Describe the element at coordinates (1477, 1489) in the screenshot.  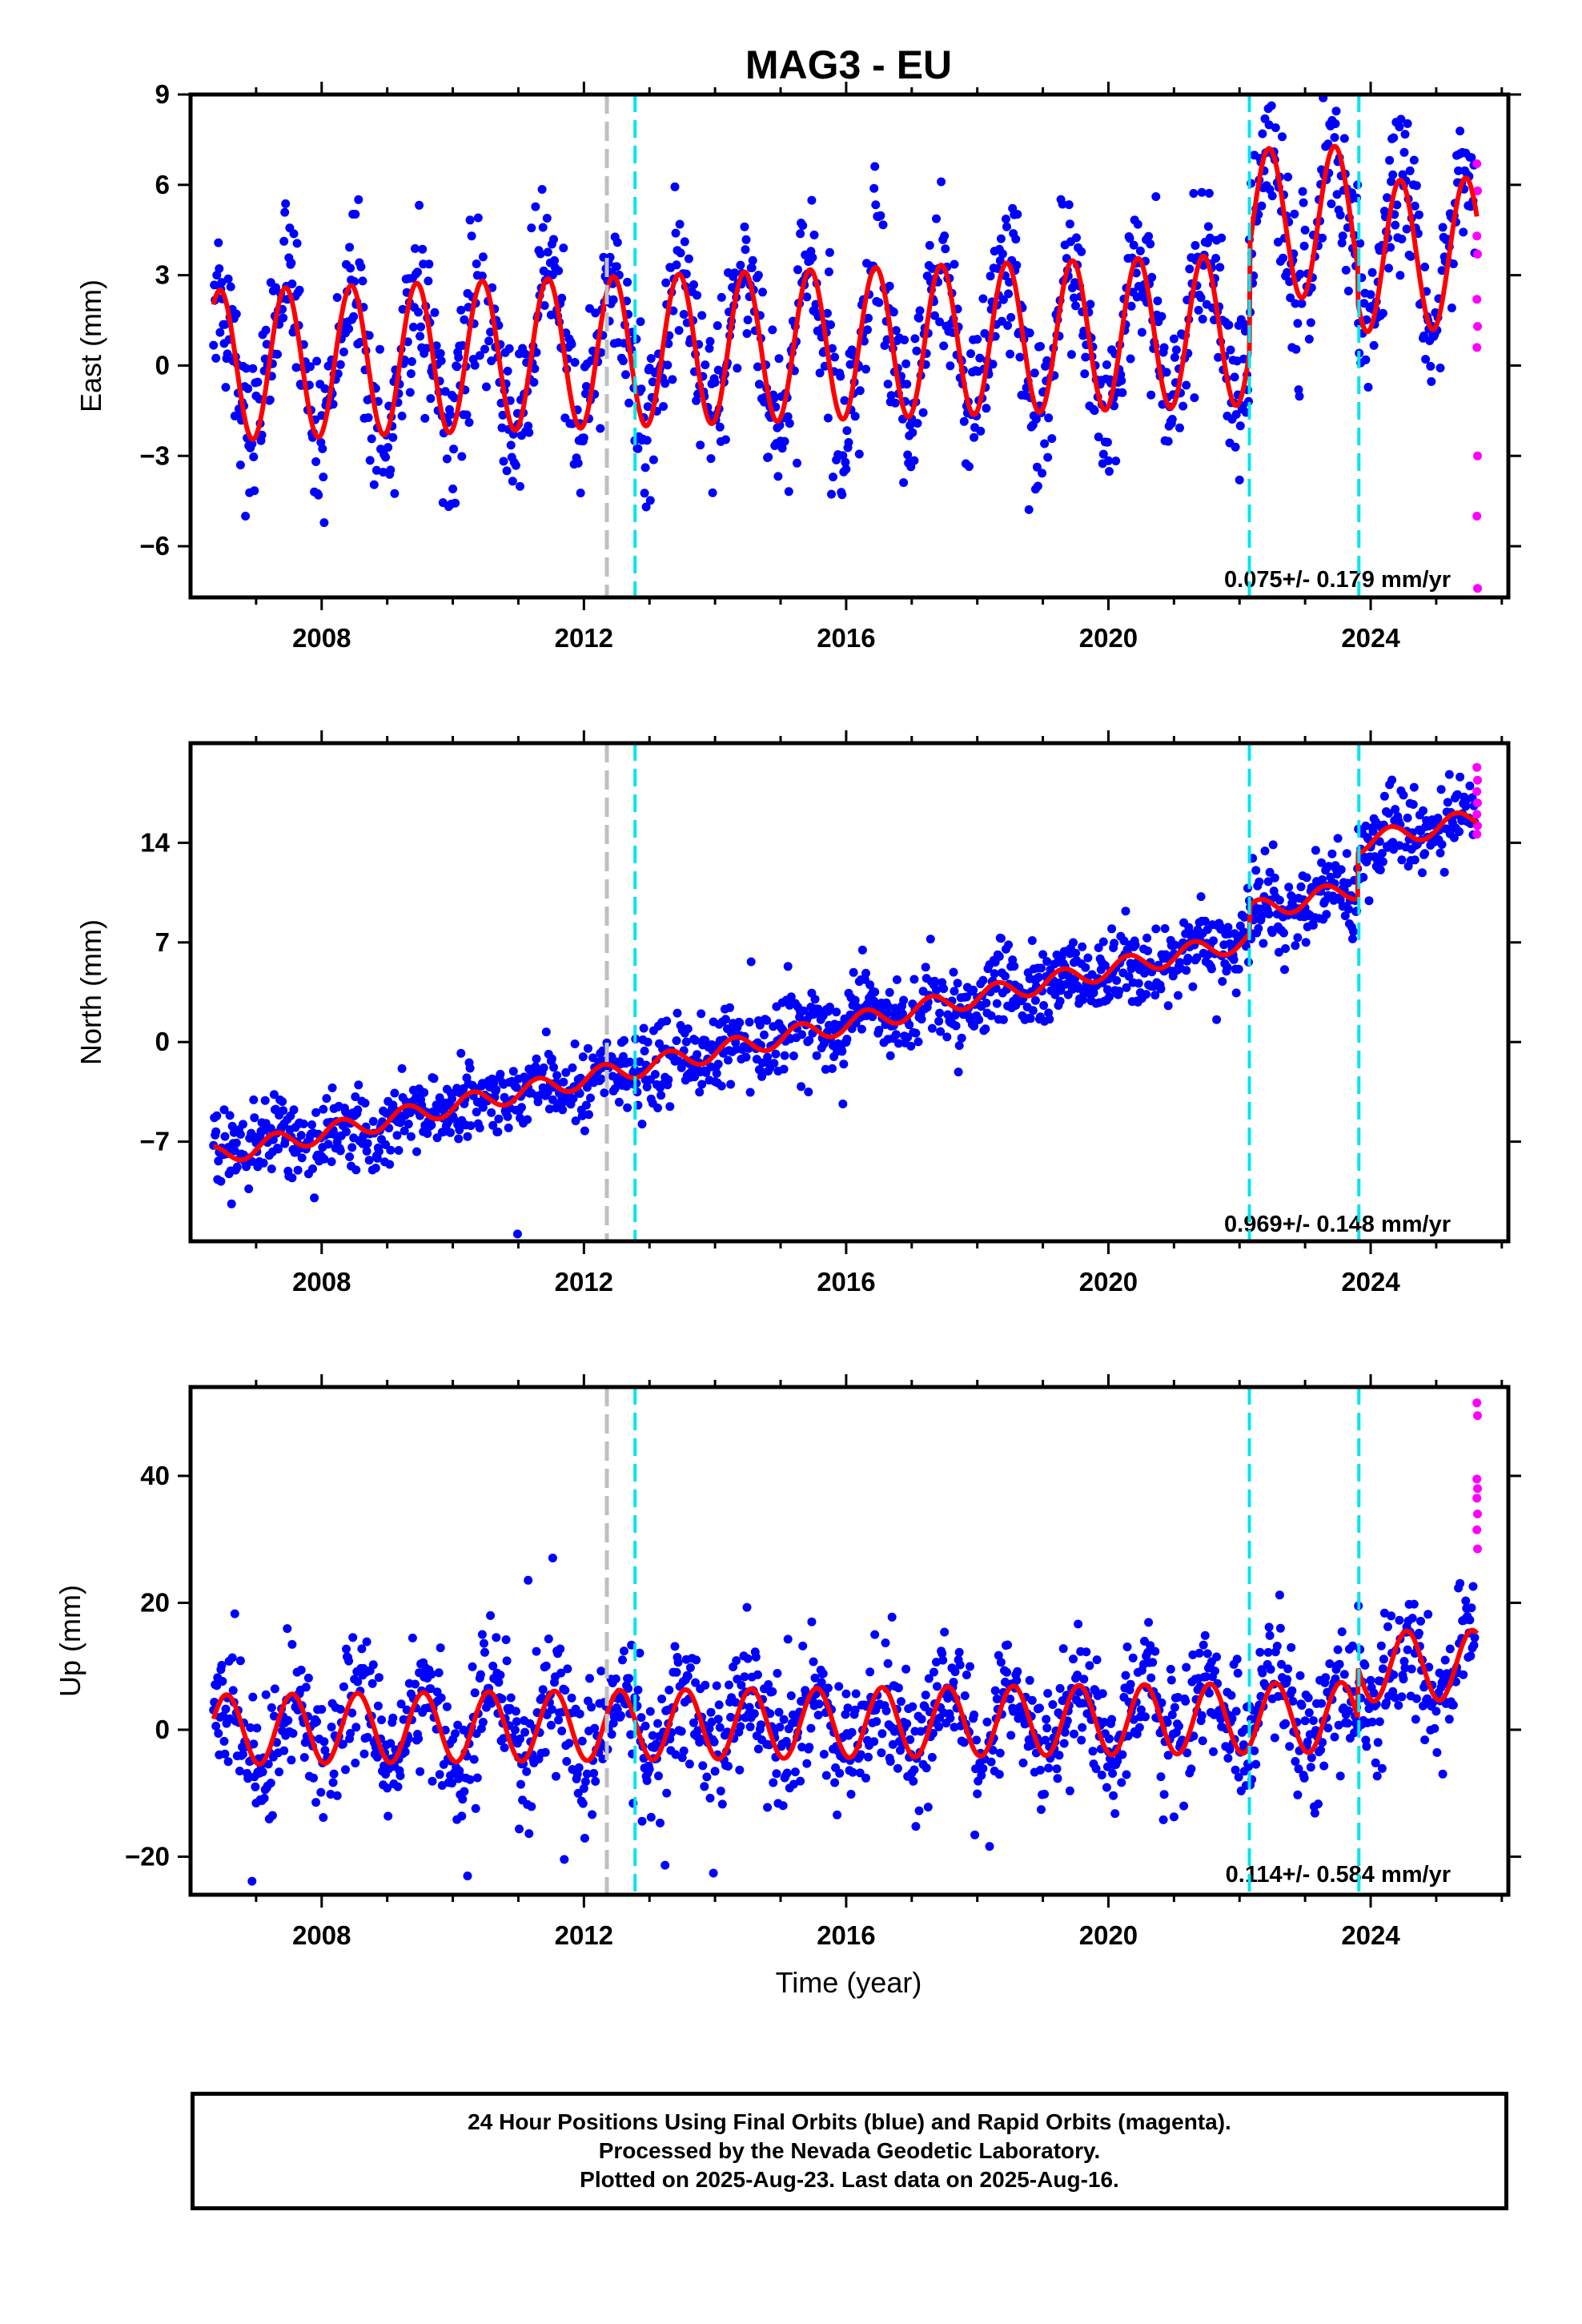
I see `rapid-point` at that location.